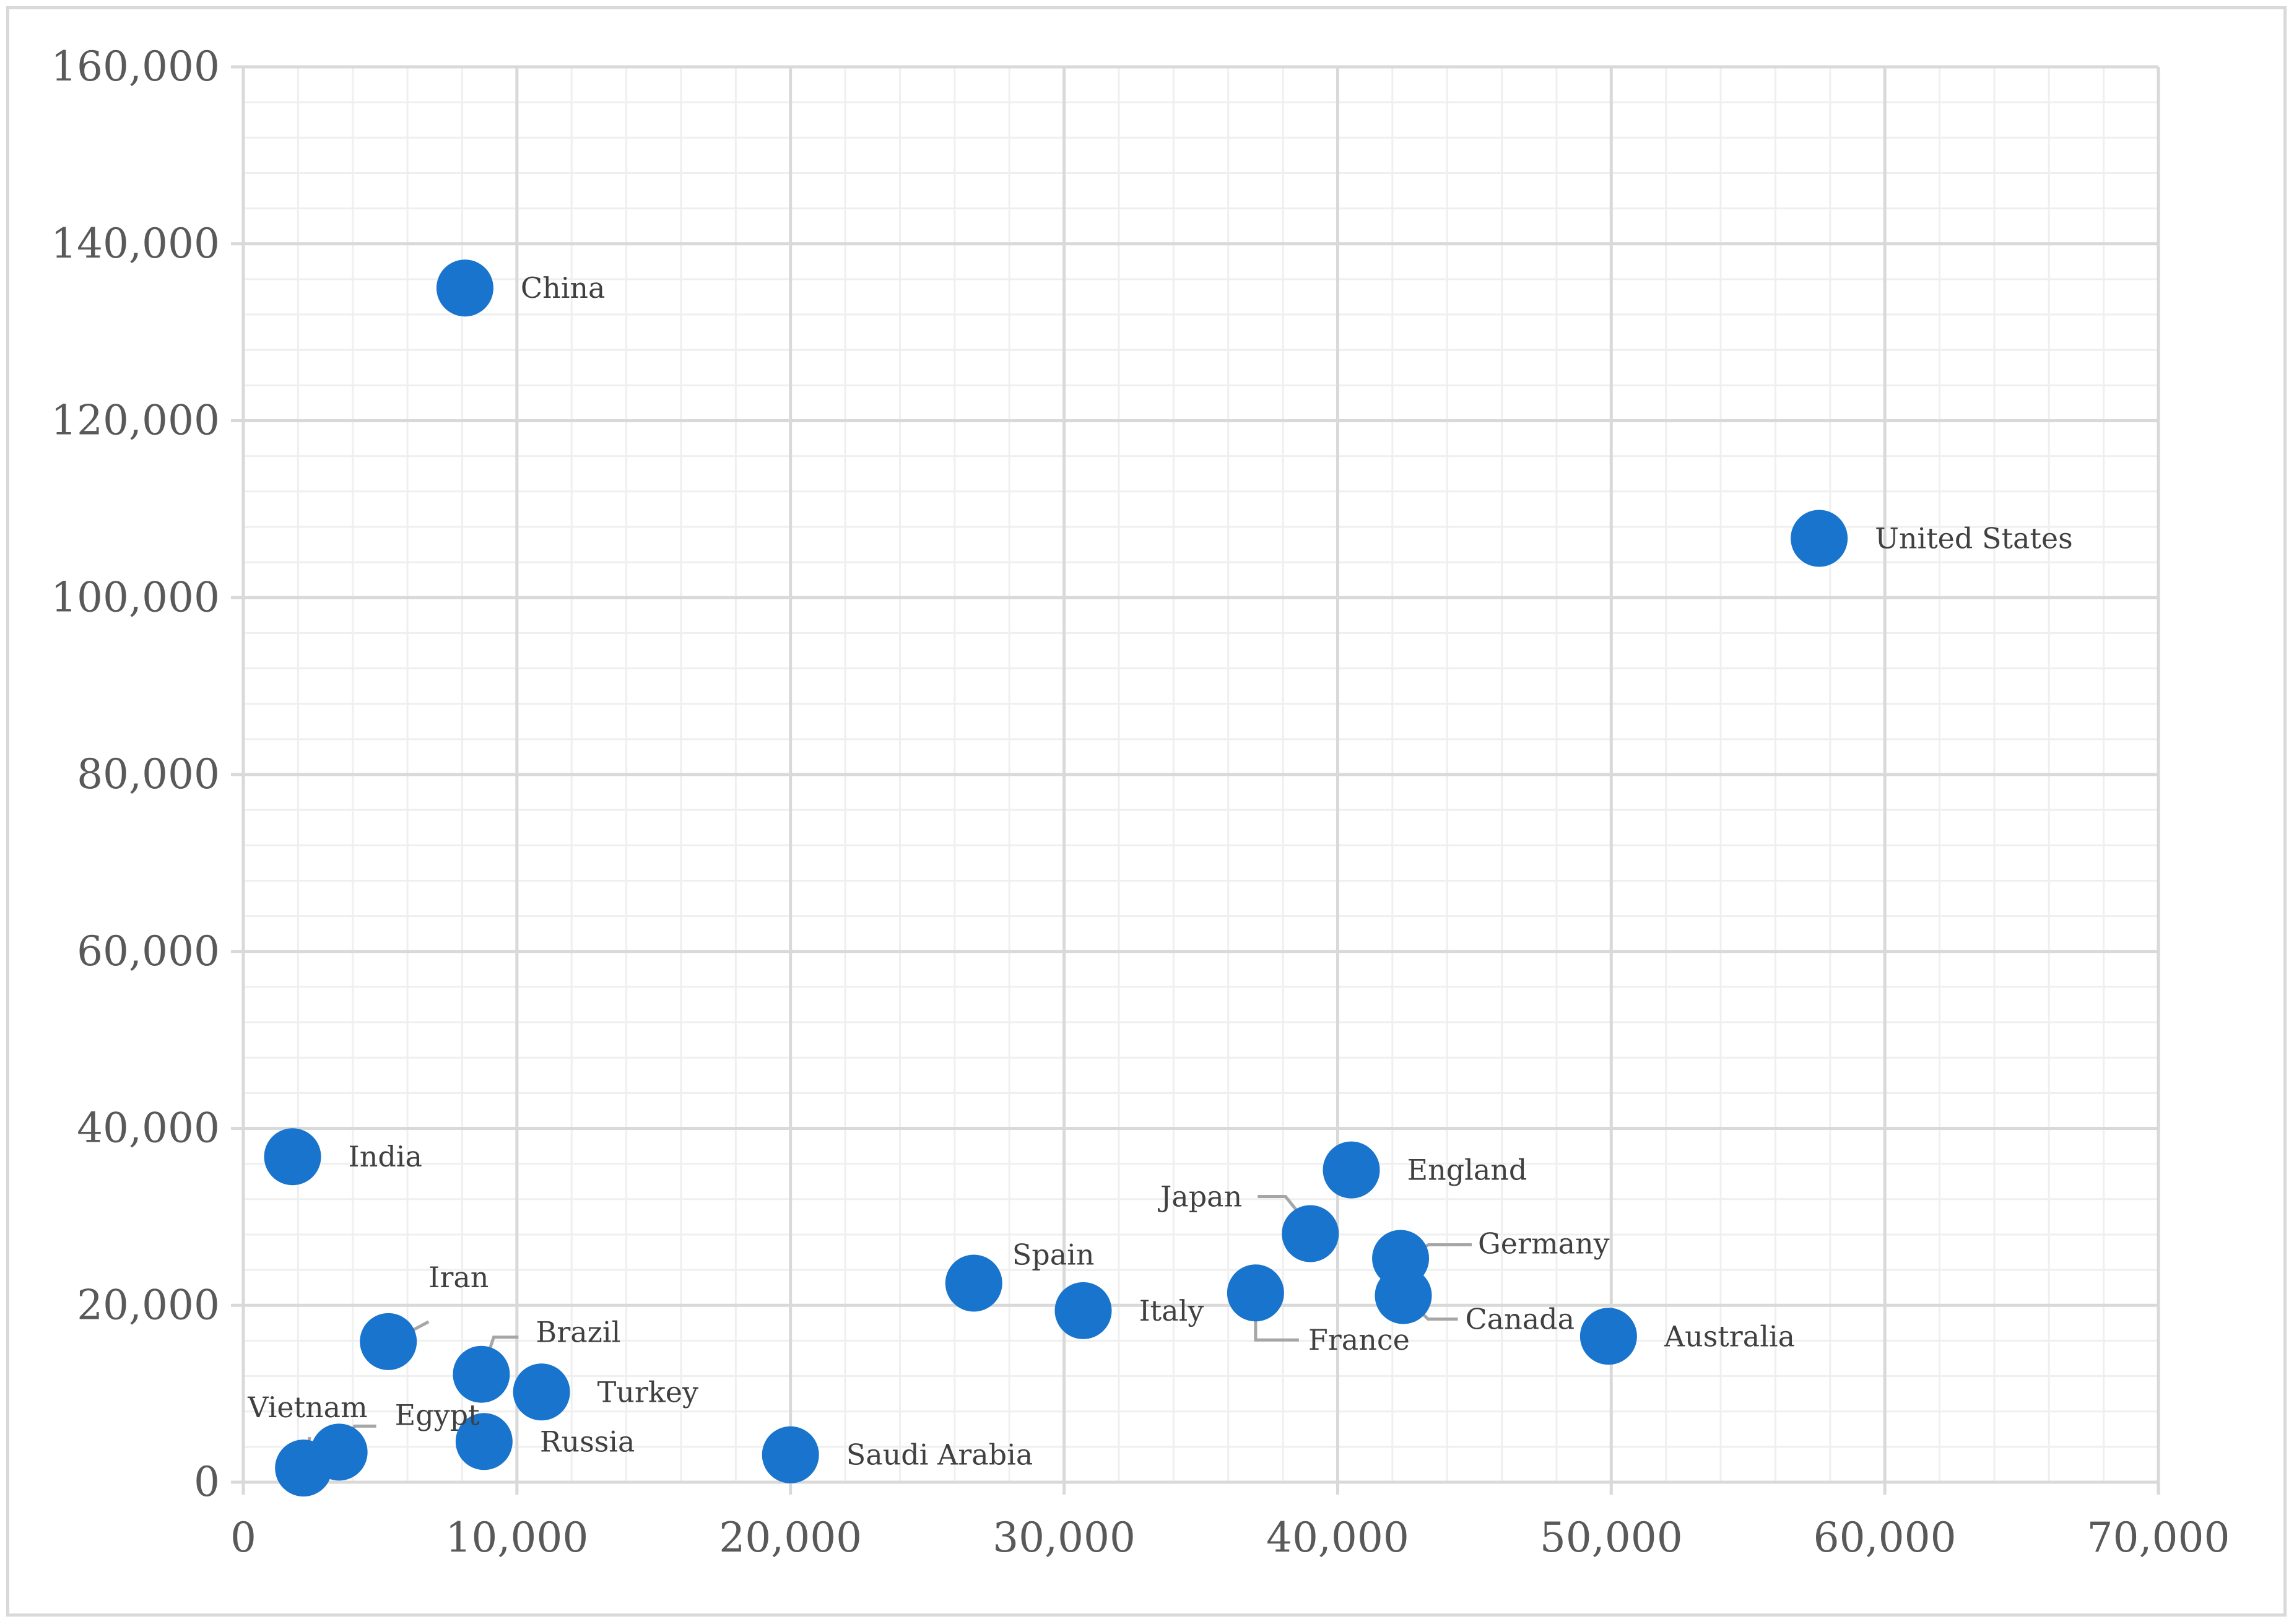 Image resolution: width=2294 pixels, height=1624 pixels. What do you see at coordinates (1467, 1170) in the screenshot?
I see `label-england: England` at bounding box center [1467, 1170].